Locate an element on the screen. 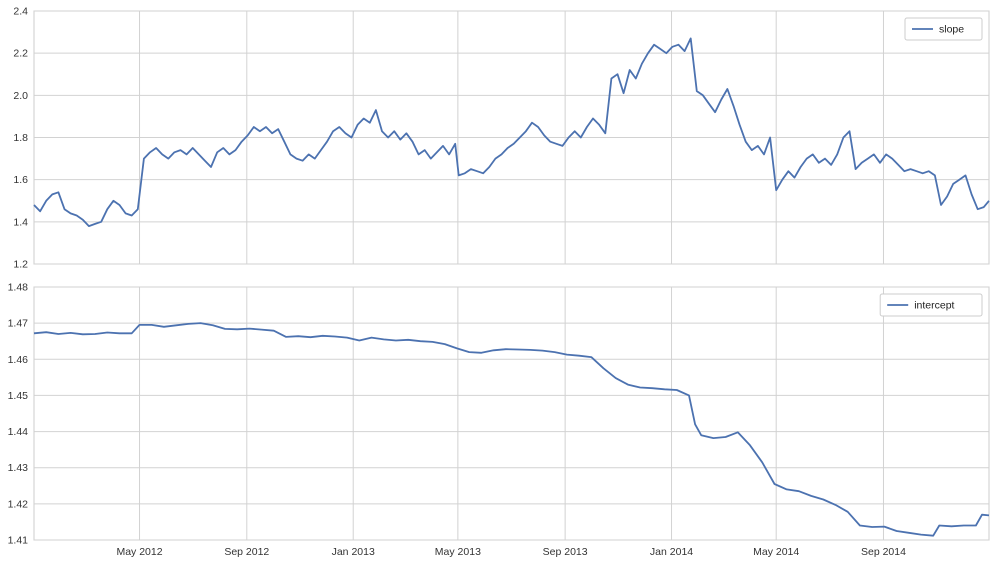 The image size is (996, 569). y-tick-label: 1.42 is located at coordinates (18, 504).